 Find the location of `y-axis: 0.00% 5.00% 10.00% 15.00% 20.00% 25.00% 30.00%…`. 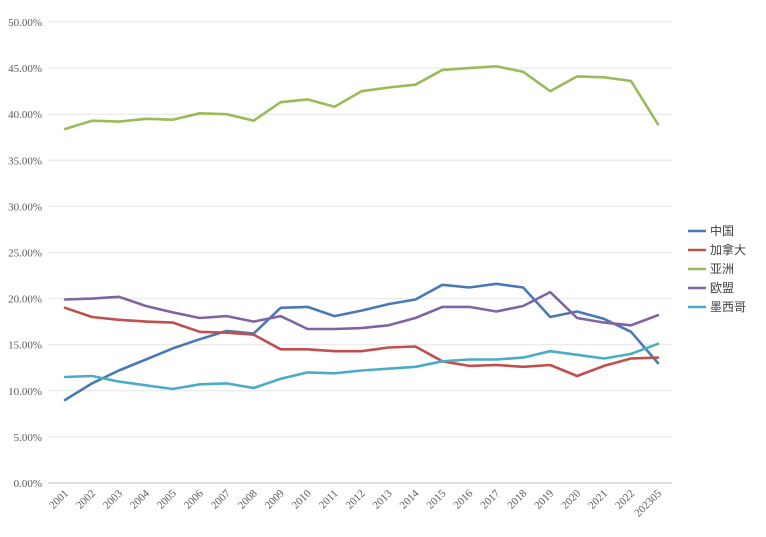

y-axis: 0.00% 5.00% 10.00% 15.00% 20.00% 25.00% 30.00%… is located at coordinates (25, 253).